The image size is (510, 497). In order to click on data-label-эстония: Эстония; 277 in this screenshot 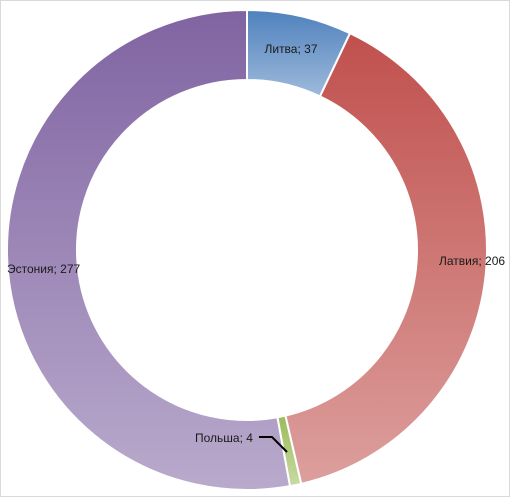, I will do `click(44, 269)`.